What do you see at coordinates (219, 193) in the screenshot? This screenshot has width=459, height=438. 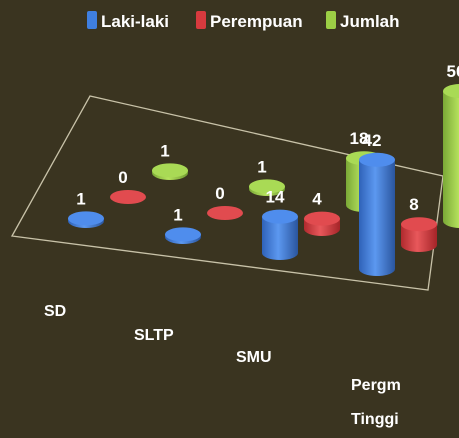 I see `value-label-perempuan-sltp: 0` at bounding box center [219, 193].